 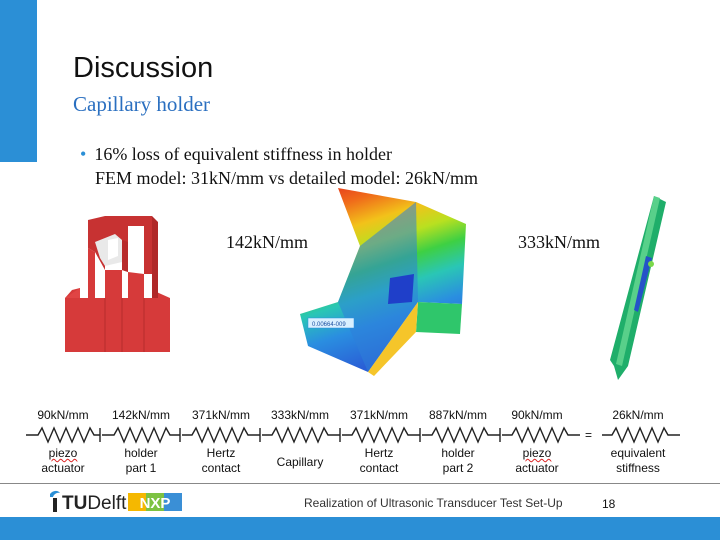 What do you see at coordinates (142, 104) in the screenshot?
I see `slide-subtitle: Capillary holder` at bounding box center [142, 104].